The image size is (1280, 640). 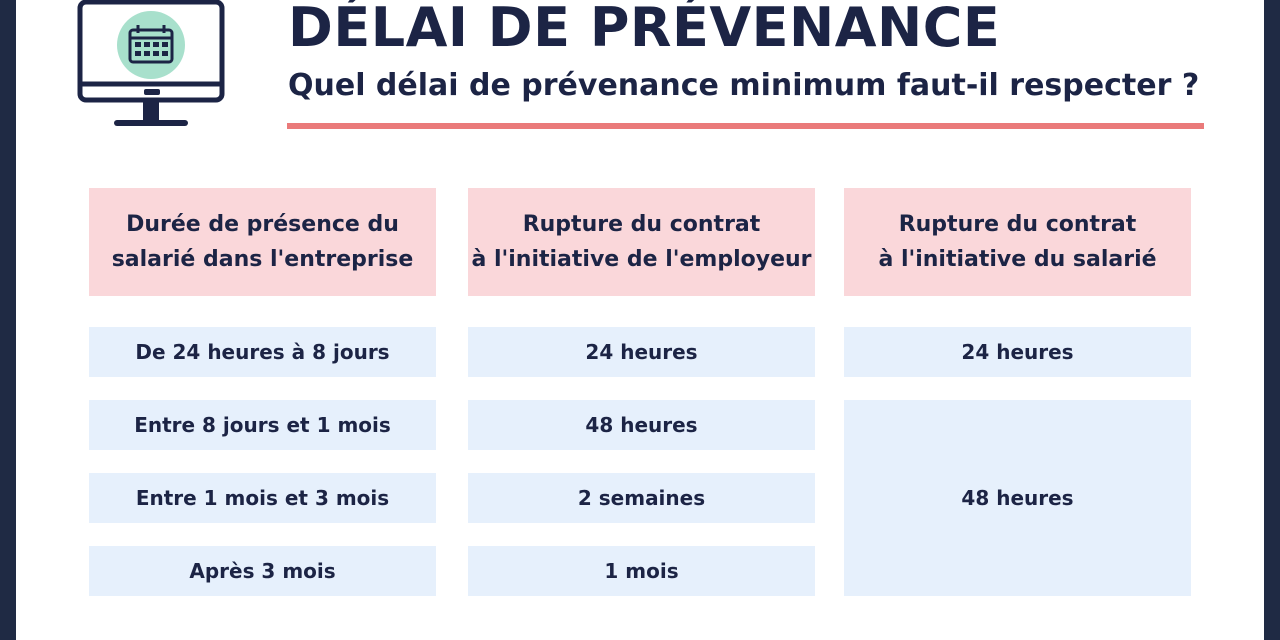 I want to click on table-cell-employee: 48 heures, so click(x=1017, y=498).